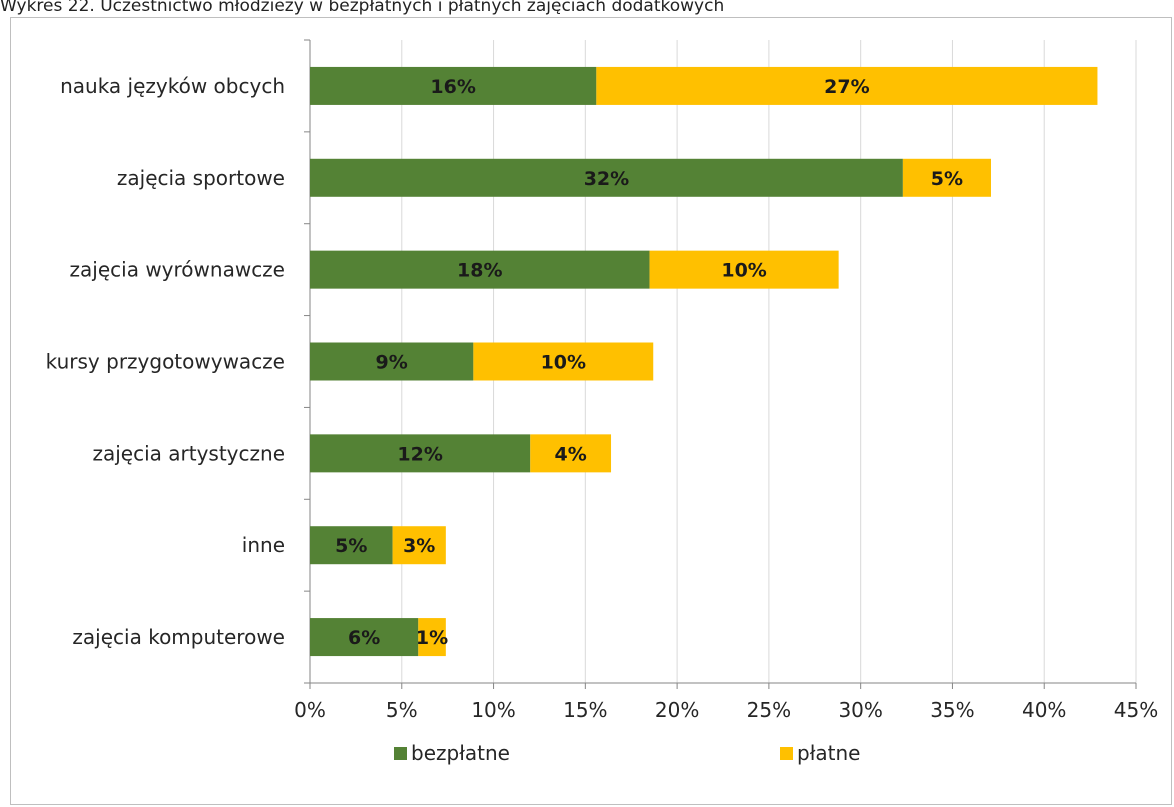 This screenshot has height=807, width=1174. Describe the element at coordinates (460, 753) in the screenshot. I see `legend-label: bezpłatne` at that location.